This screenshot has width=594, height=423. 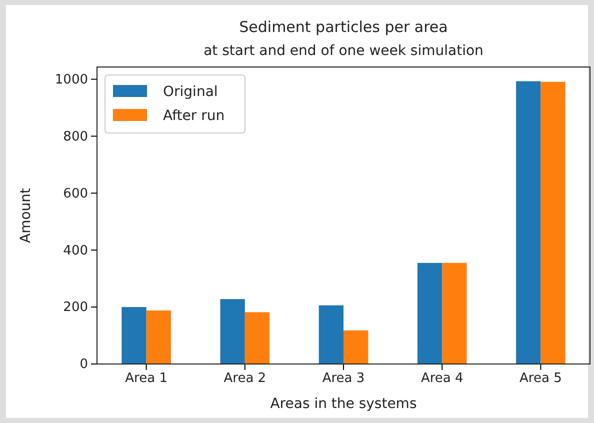 What do you see at coordinates (344, 51) in the screenshot?
I see `chart-subtitle: at start and end of one week simulation` at bounding box center [344, 51].